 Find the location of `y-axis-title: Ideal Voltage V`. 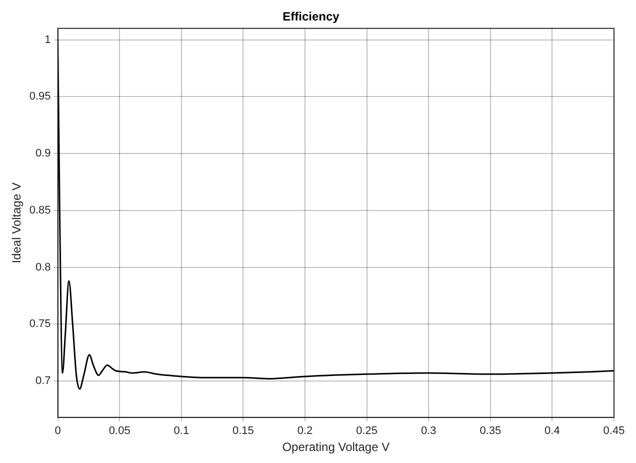

y-axis-title: Ideal Voltage V is located at coordinates (17, 223).